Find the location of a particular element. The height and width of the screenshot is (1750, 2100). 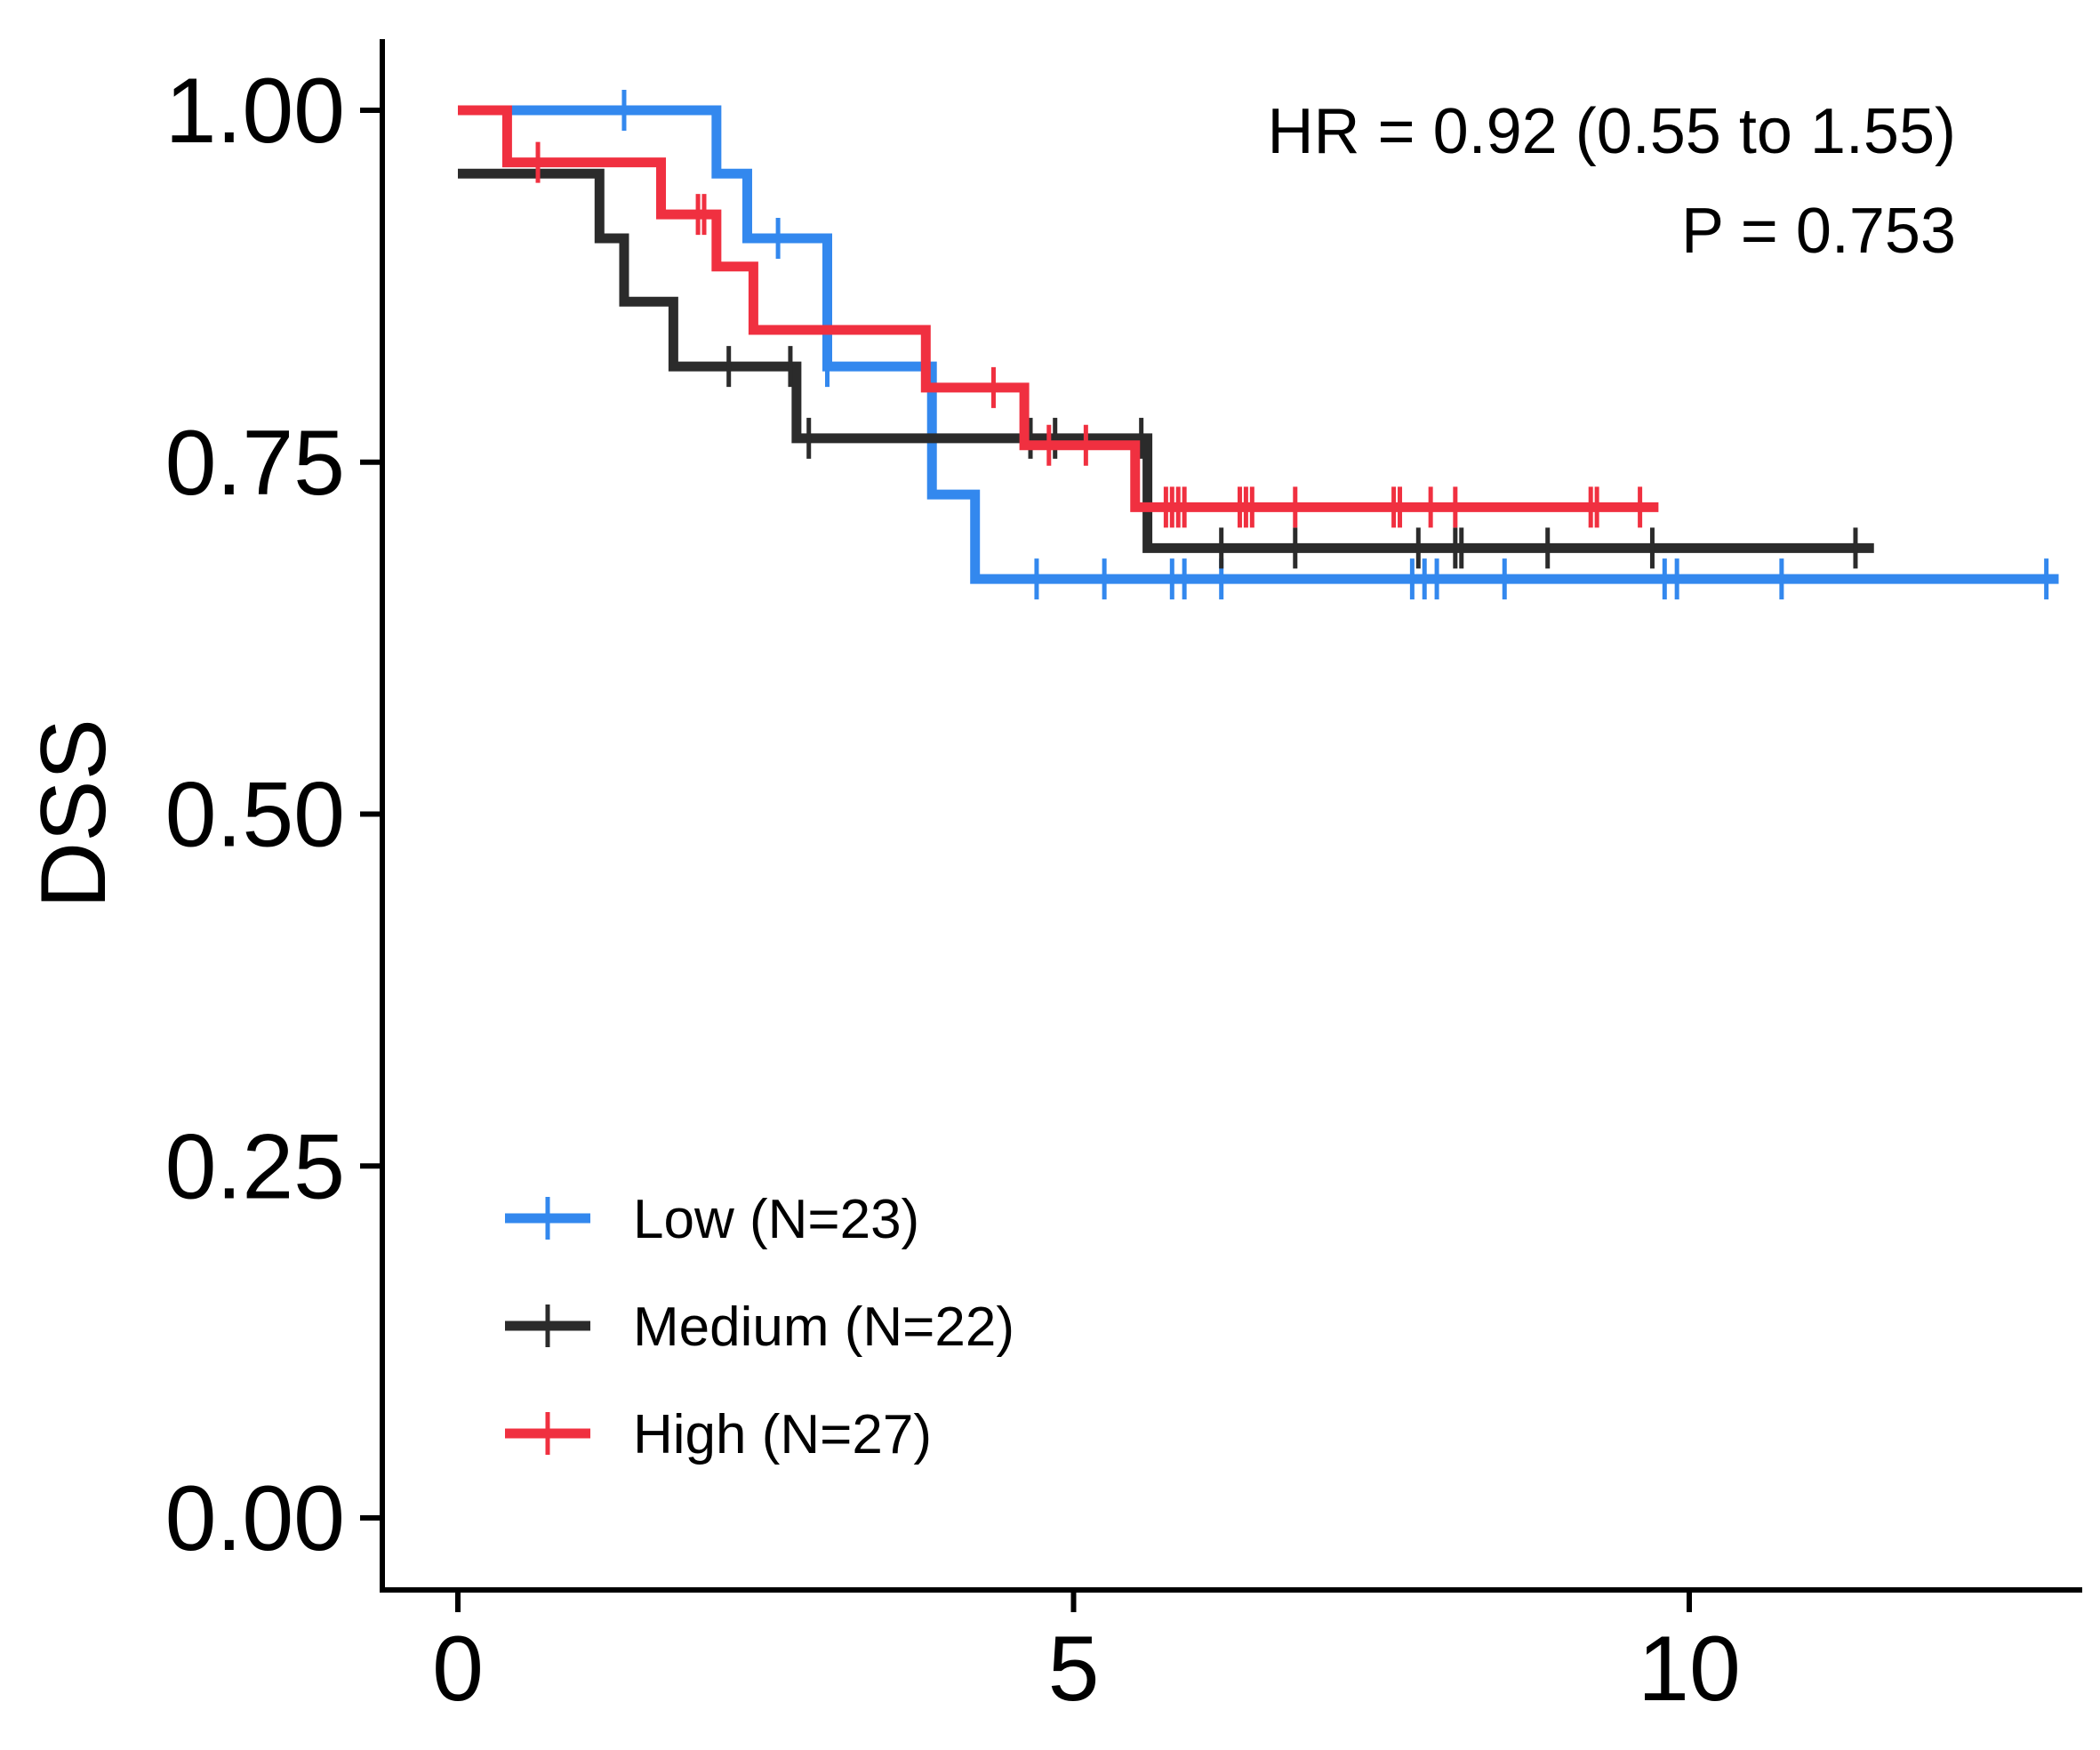

y-tick-label: 0.75 is located at coordinates (255, 463).